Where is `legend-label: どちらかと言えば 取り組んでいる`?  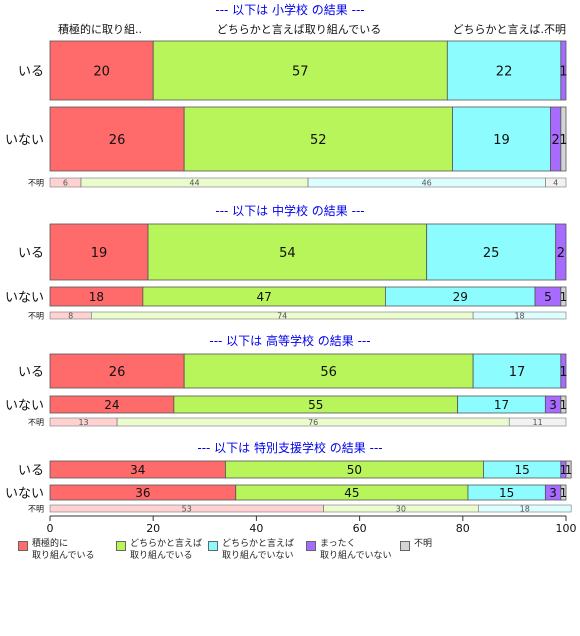
legend-label: どちらかと言えば 取り組んでいる is located at coordinates (166, 550).